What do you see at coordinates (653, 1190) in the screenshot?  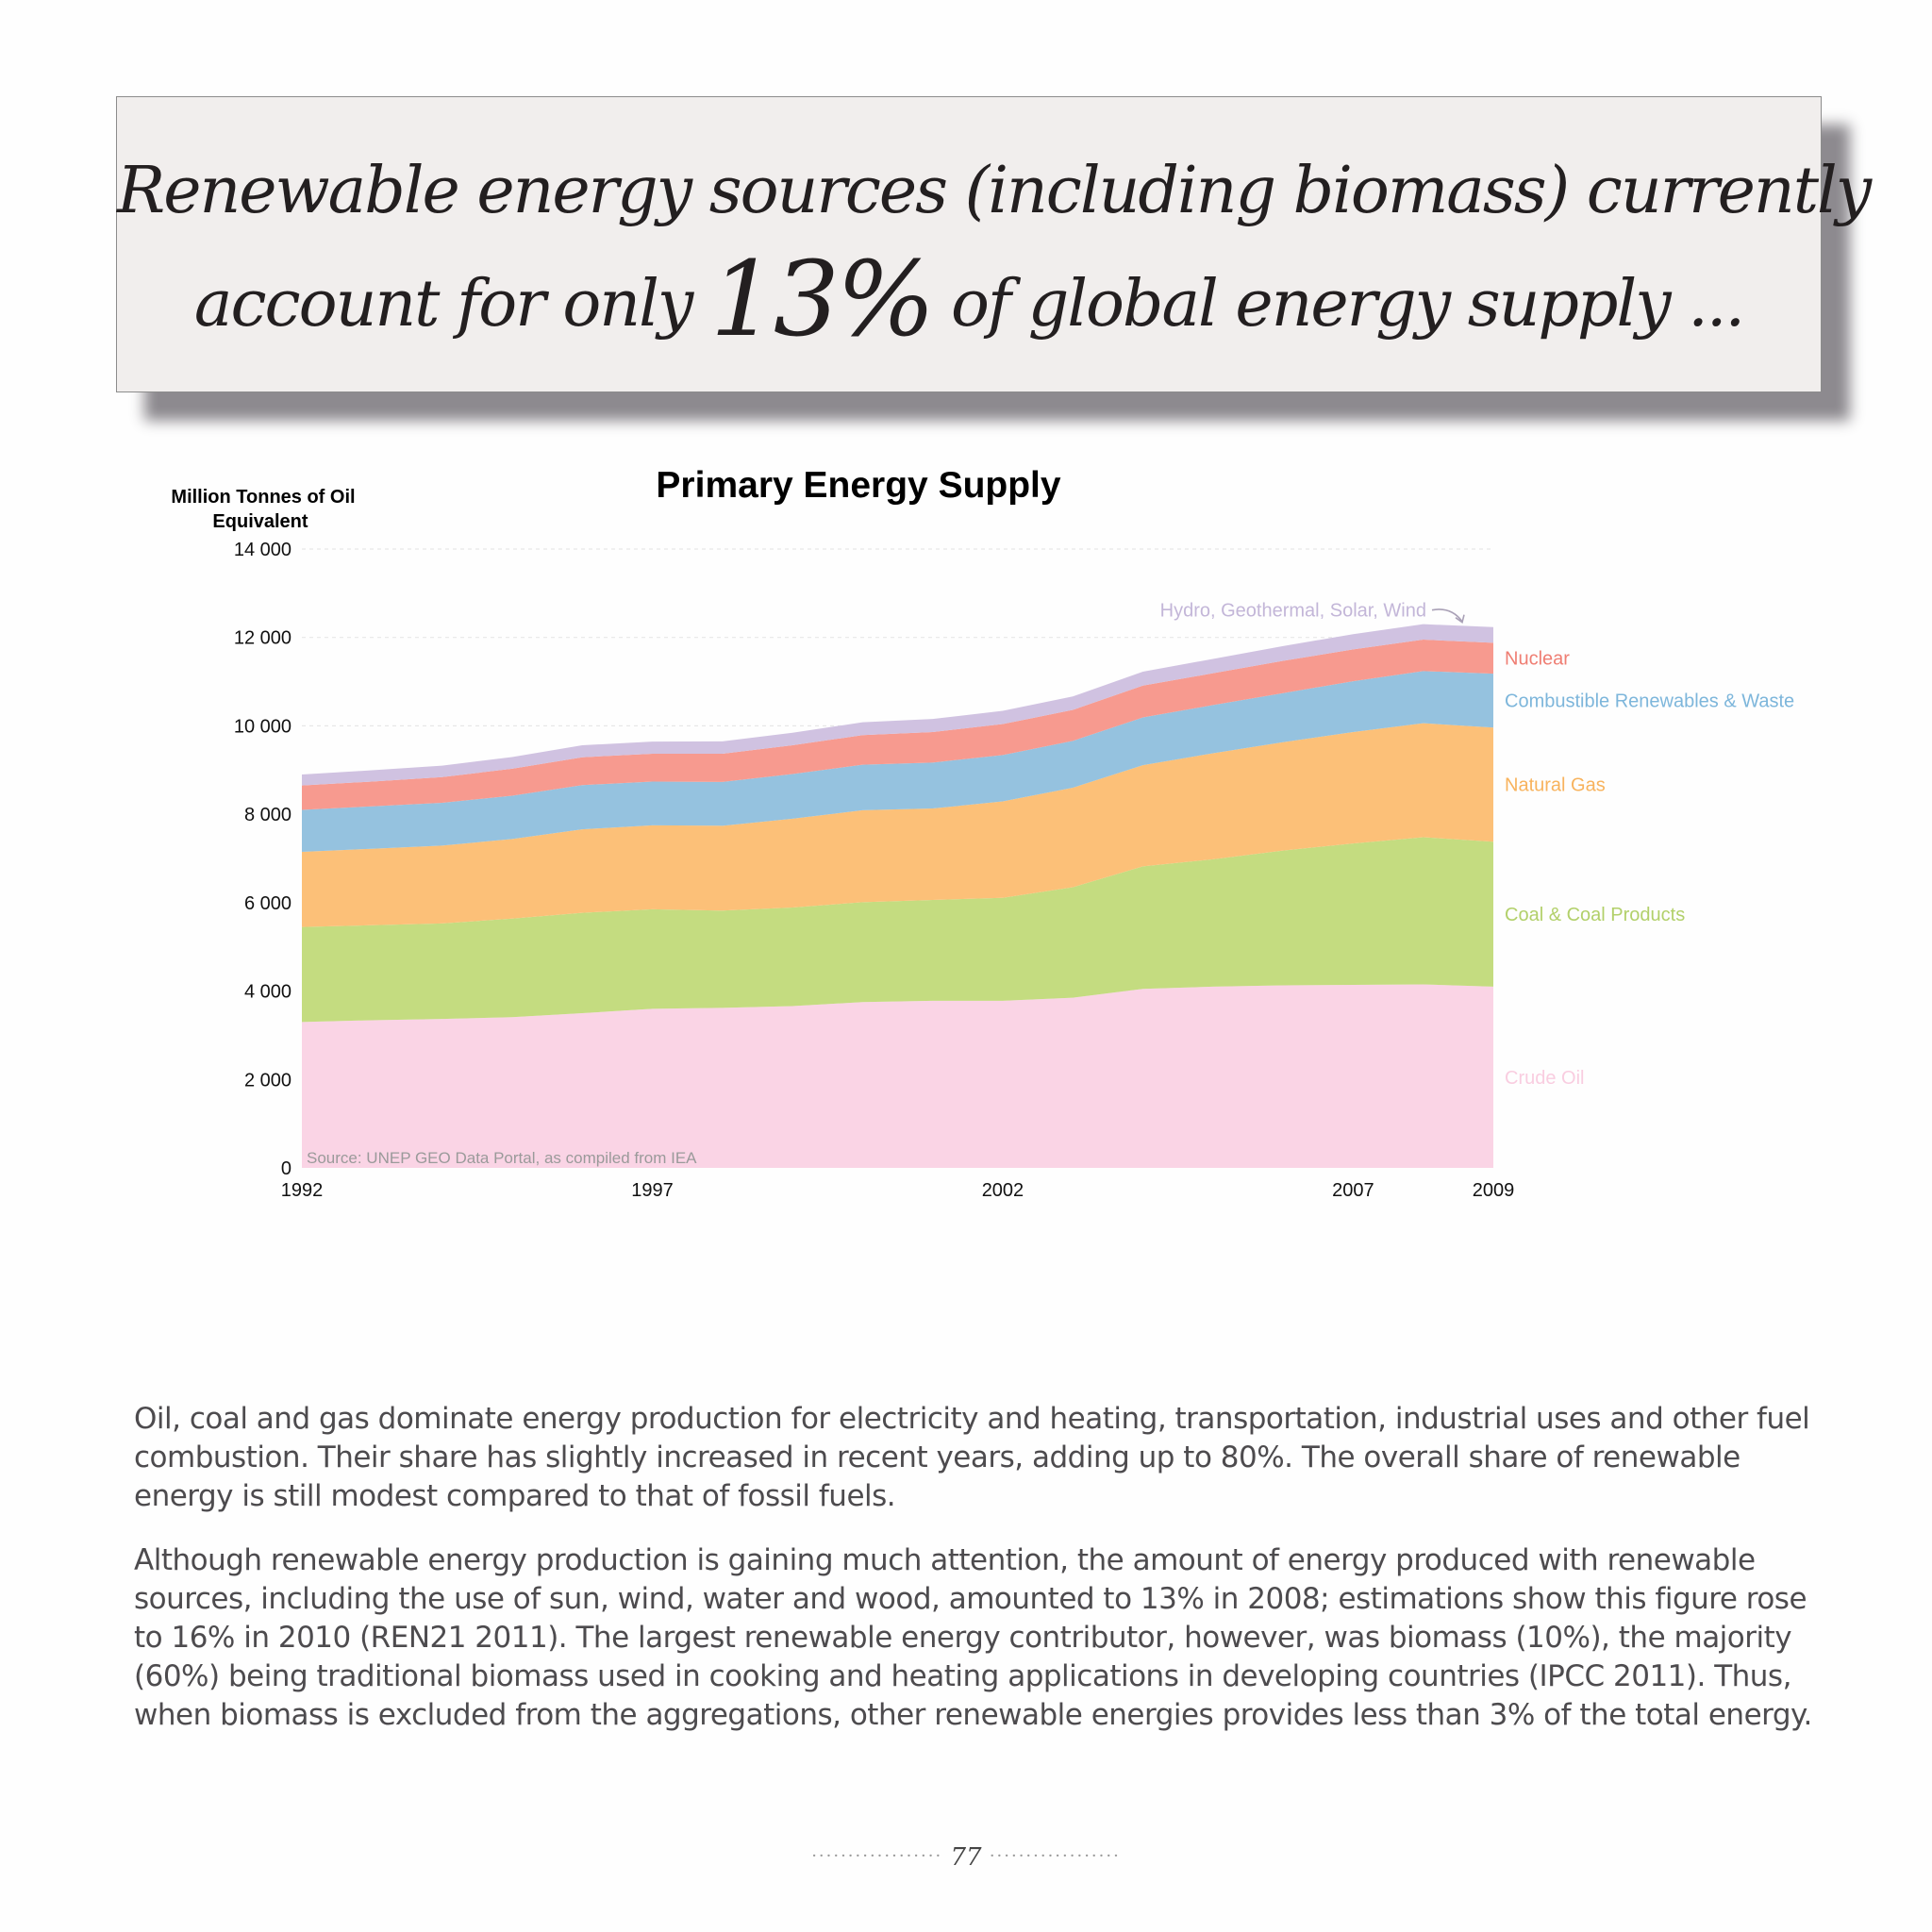 I see `x-tick-label-1: 1997` at bounding box center [653, 1190].